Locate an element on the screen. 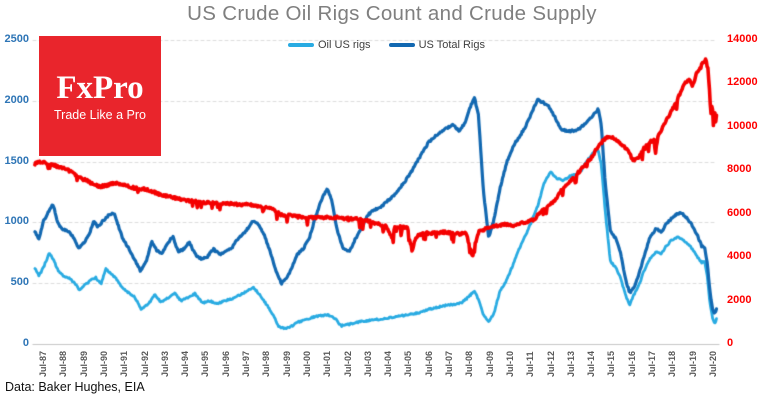 Image resolution: width=770 pixels, height=400 pixels. chart-title: US Crude Oil Rigs Count and Crude Supply is located at coordinates (392, 13).